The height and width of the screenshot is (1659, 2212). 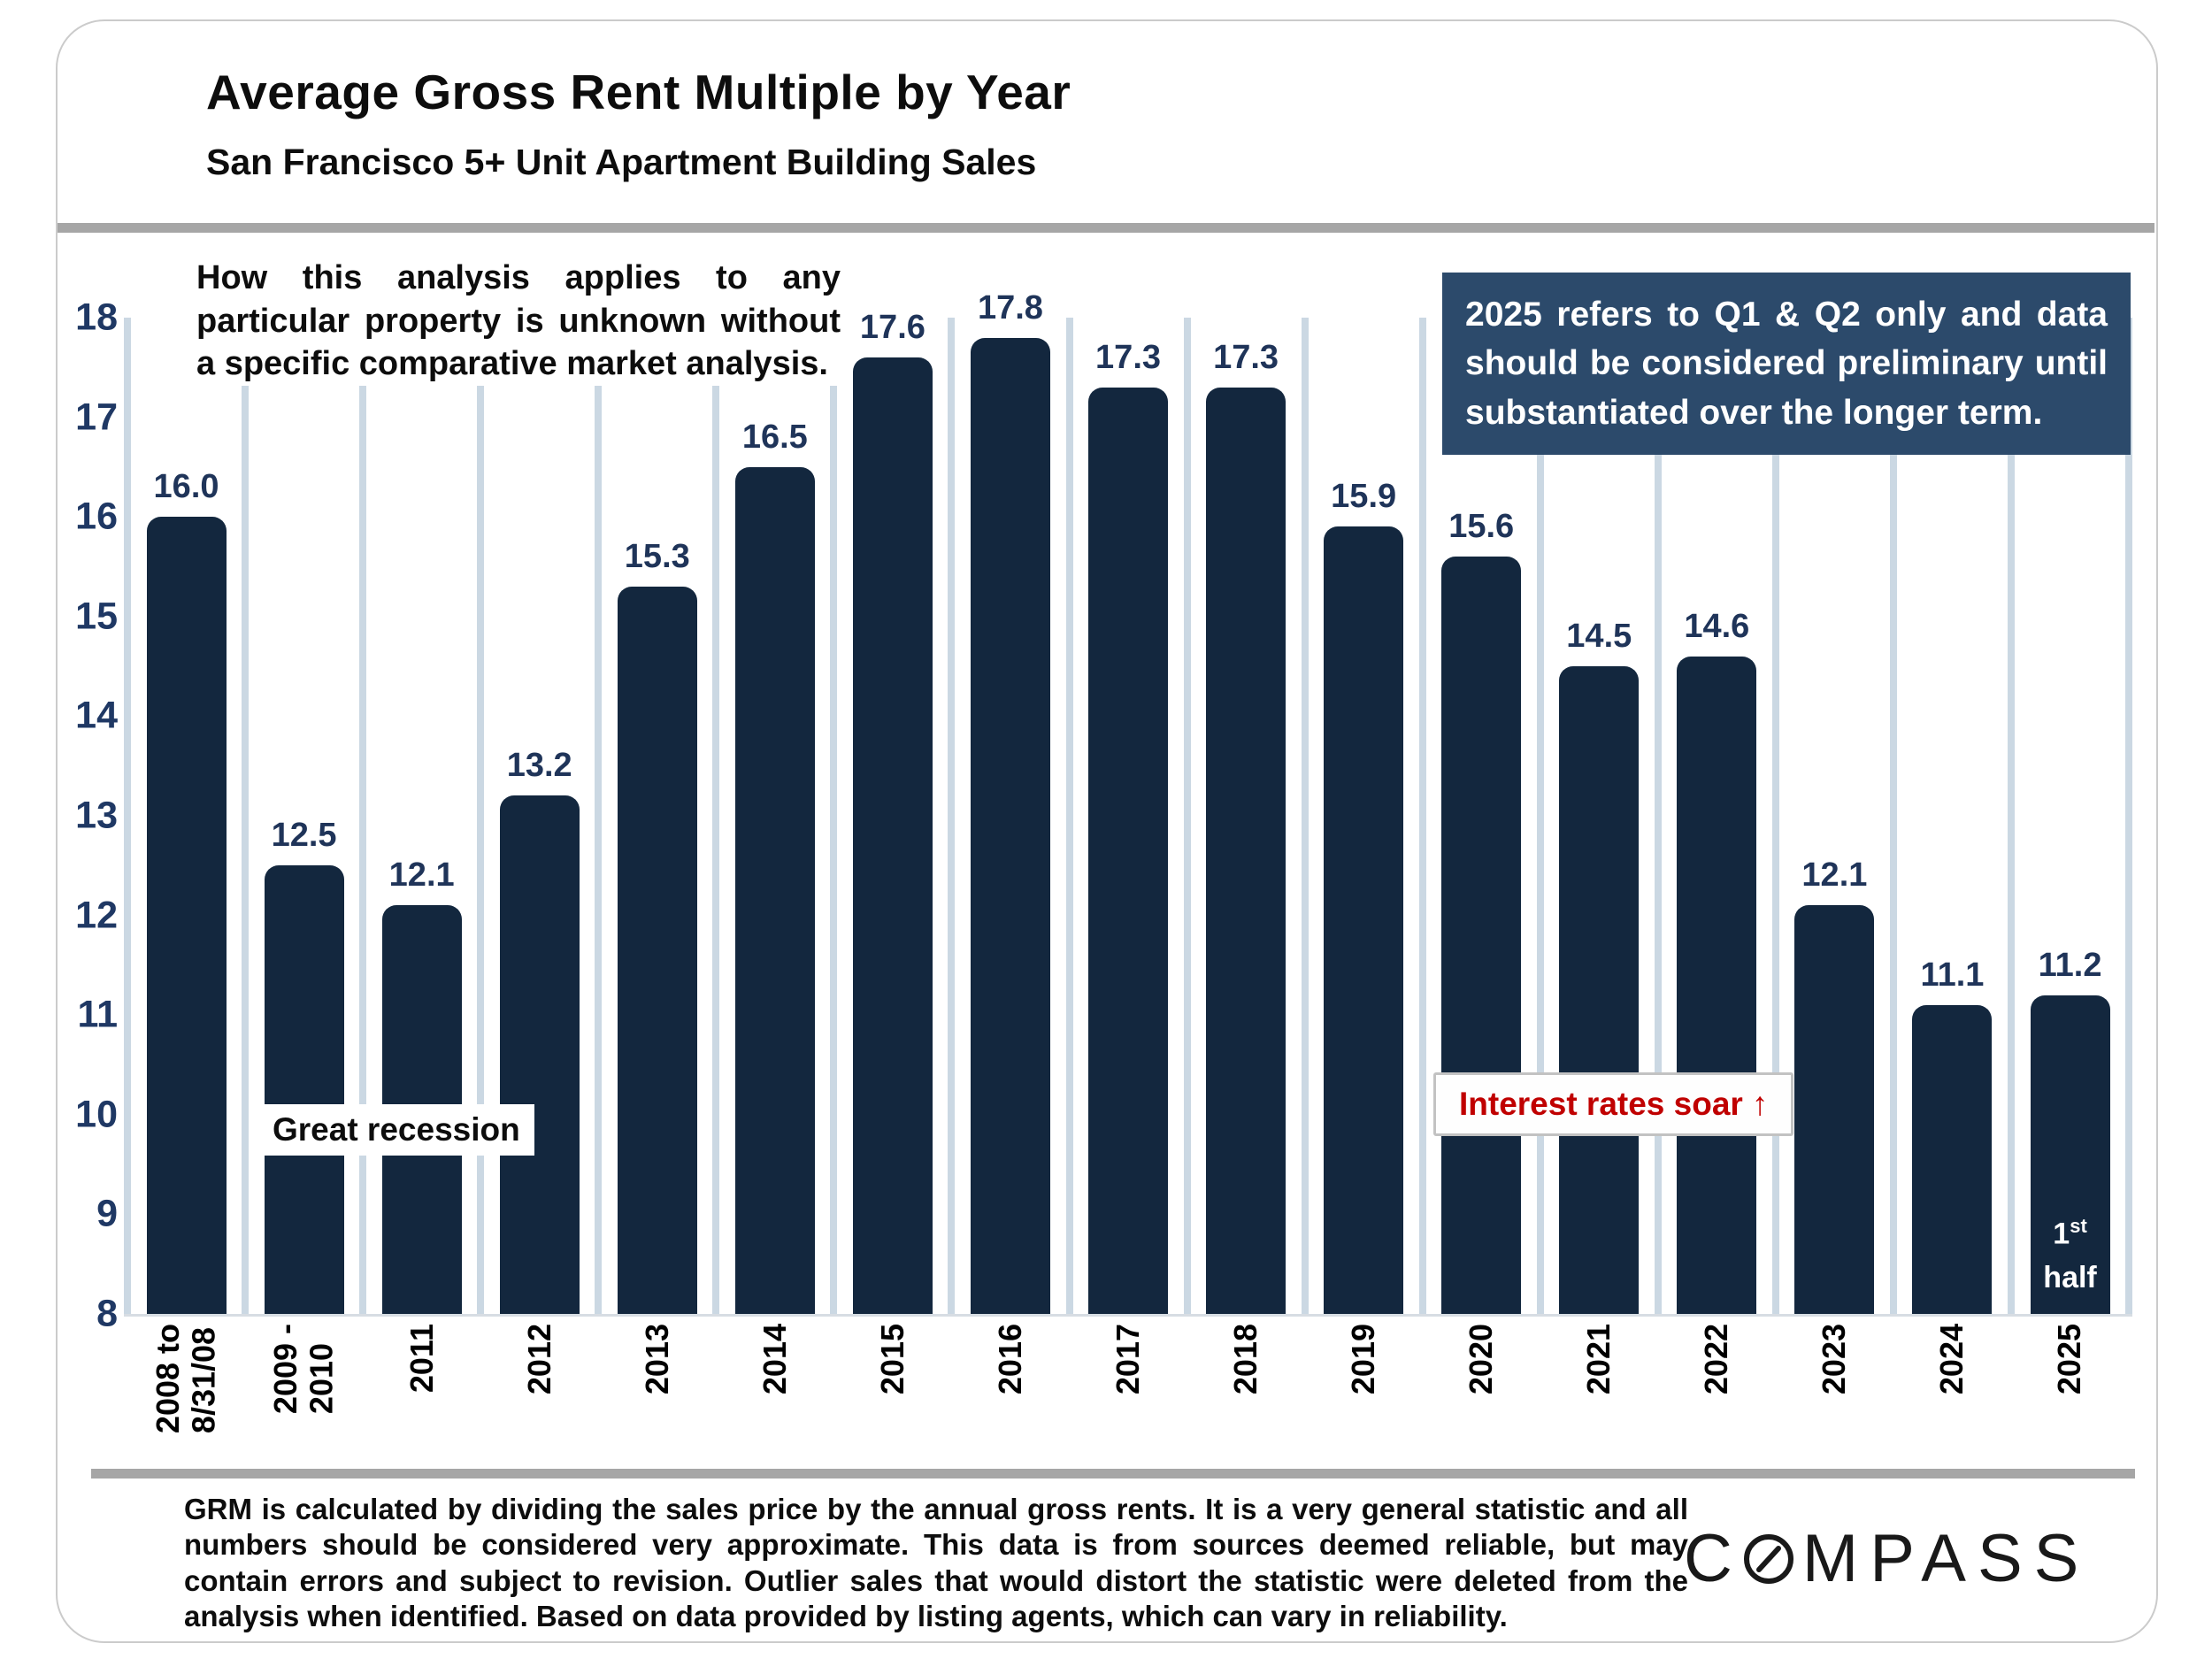 What do you see at coordinates (1245, 1360) in the screenshot?
I see `x-axis-label: 2018` at bounding box center [1245, 1360].